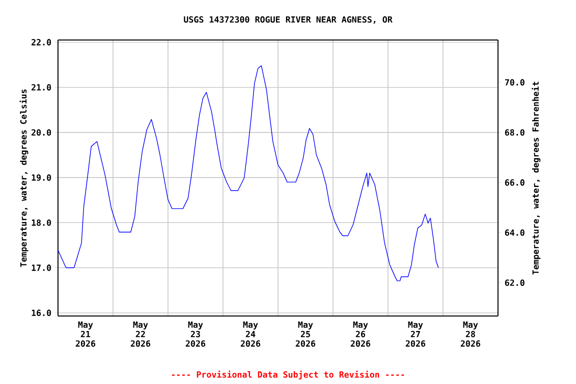 This screenshot has height=384, width=576. What do you see at coordinates (41, 222) in the screenshot?
I see `y-tick-label: 18.0` at bounding box center [41, 222].